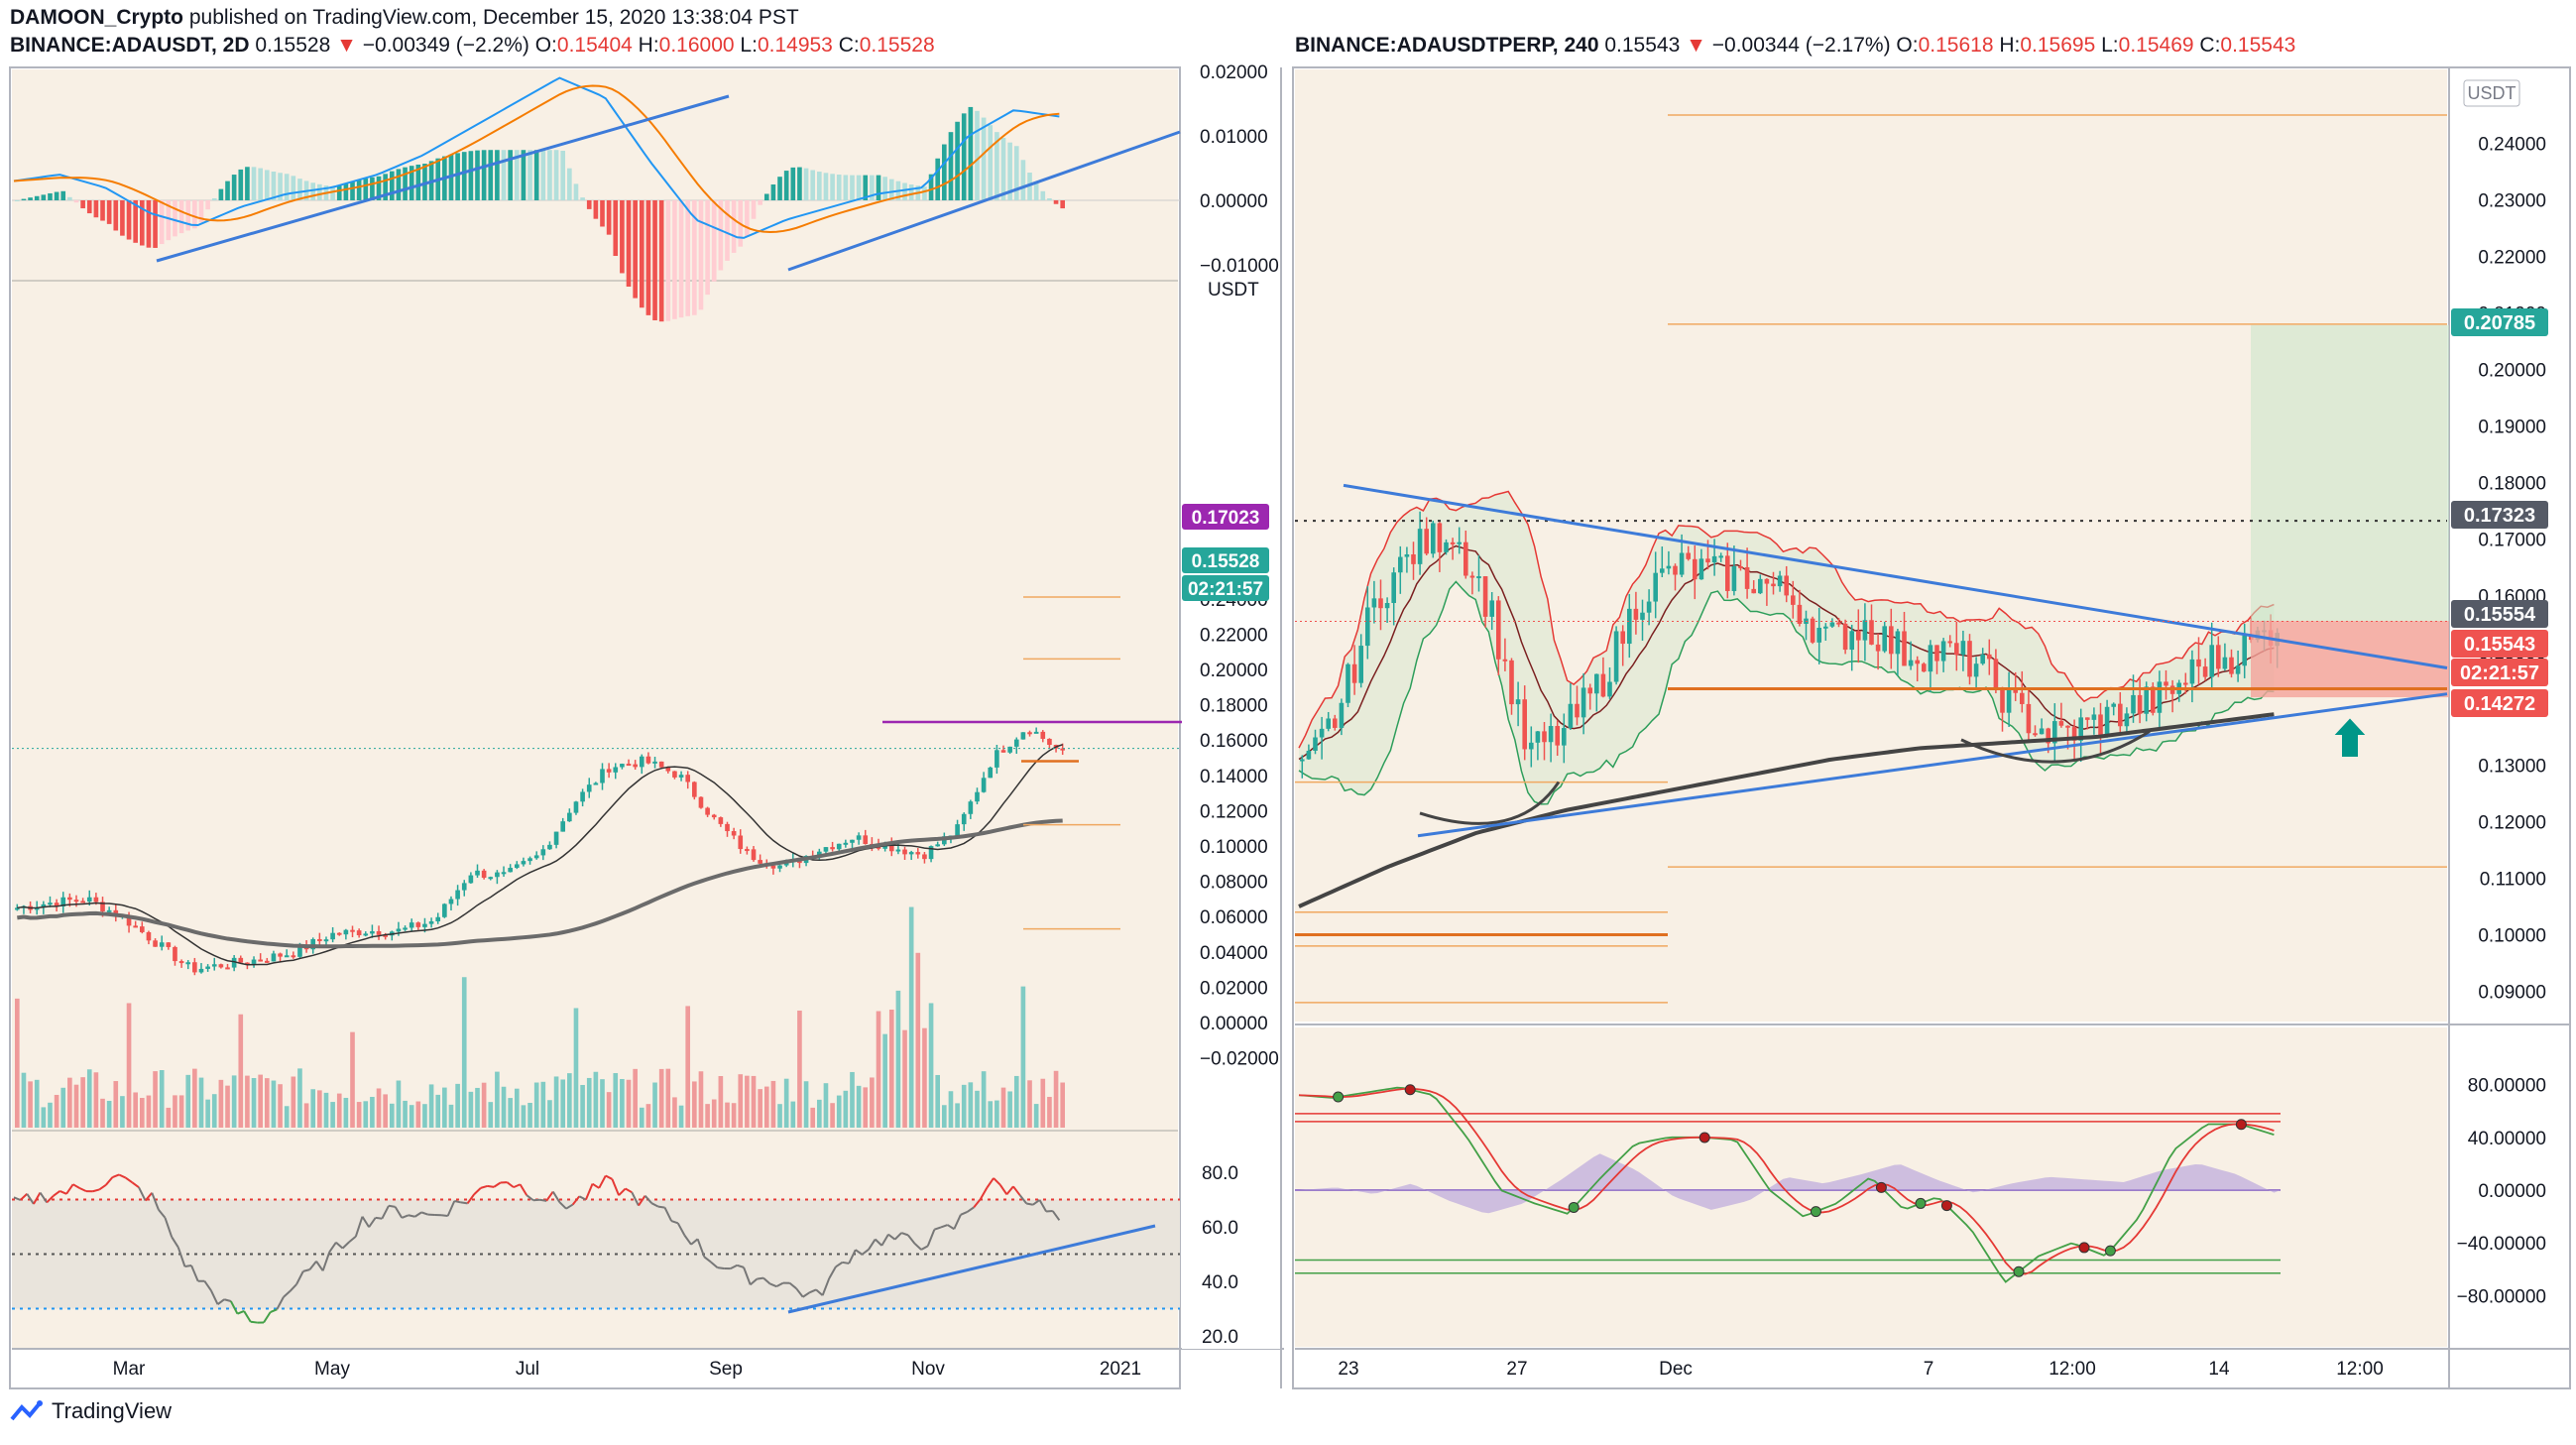  Describe the element at coordinates (2499, 515) in the screenshot. I see `right-level-label: 0.17323` at that location.